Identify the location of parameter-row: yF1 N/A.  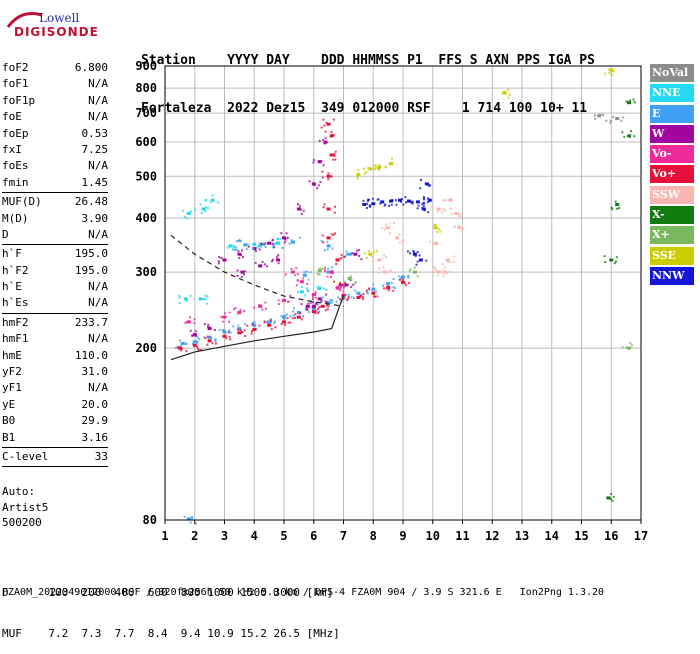
(55, 388).